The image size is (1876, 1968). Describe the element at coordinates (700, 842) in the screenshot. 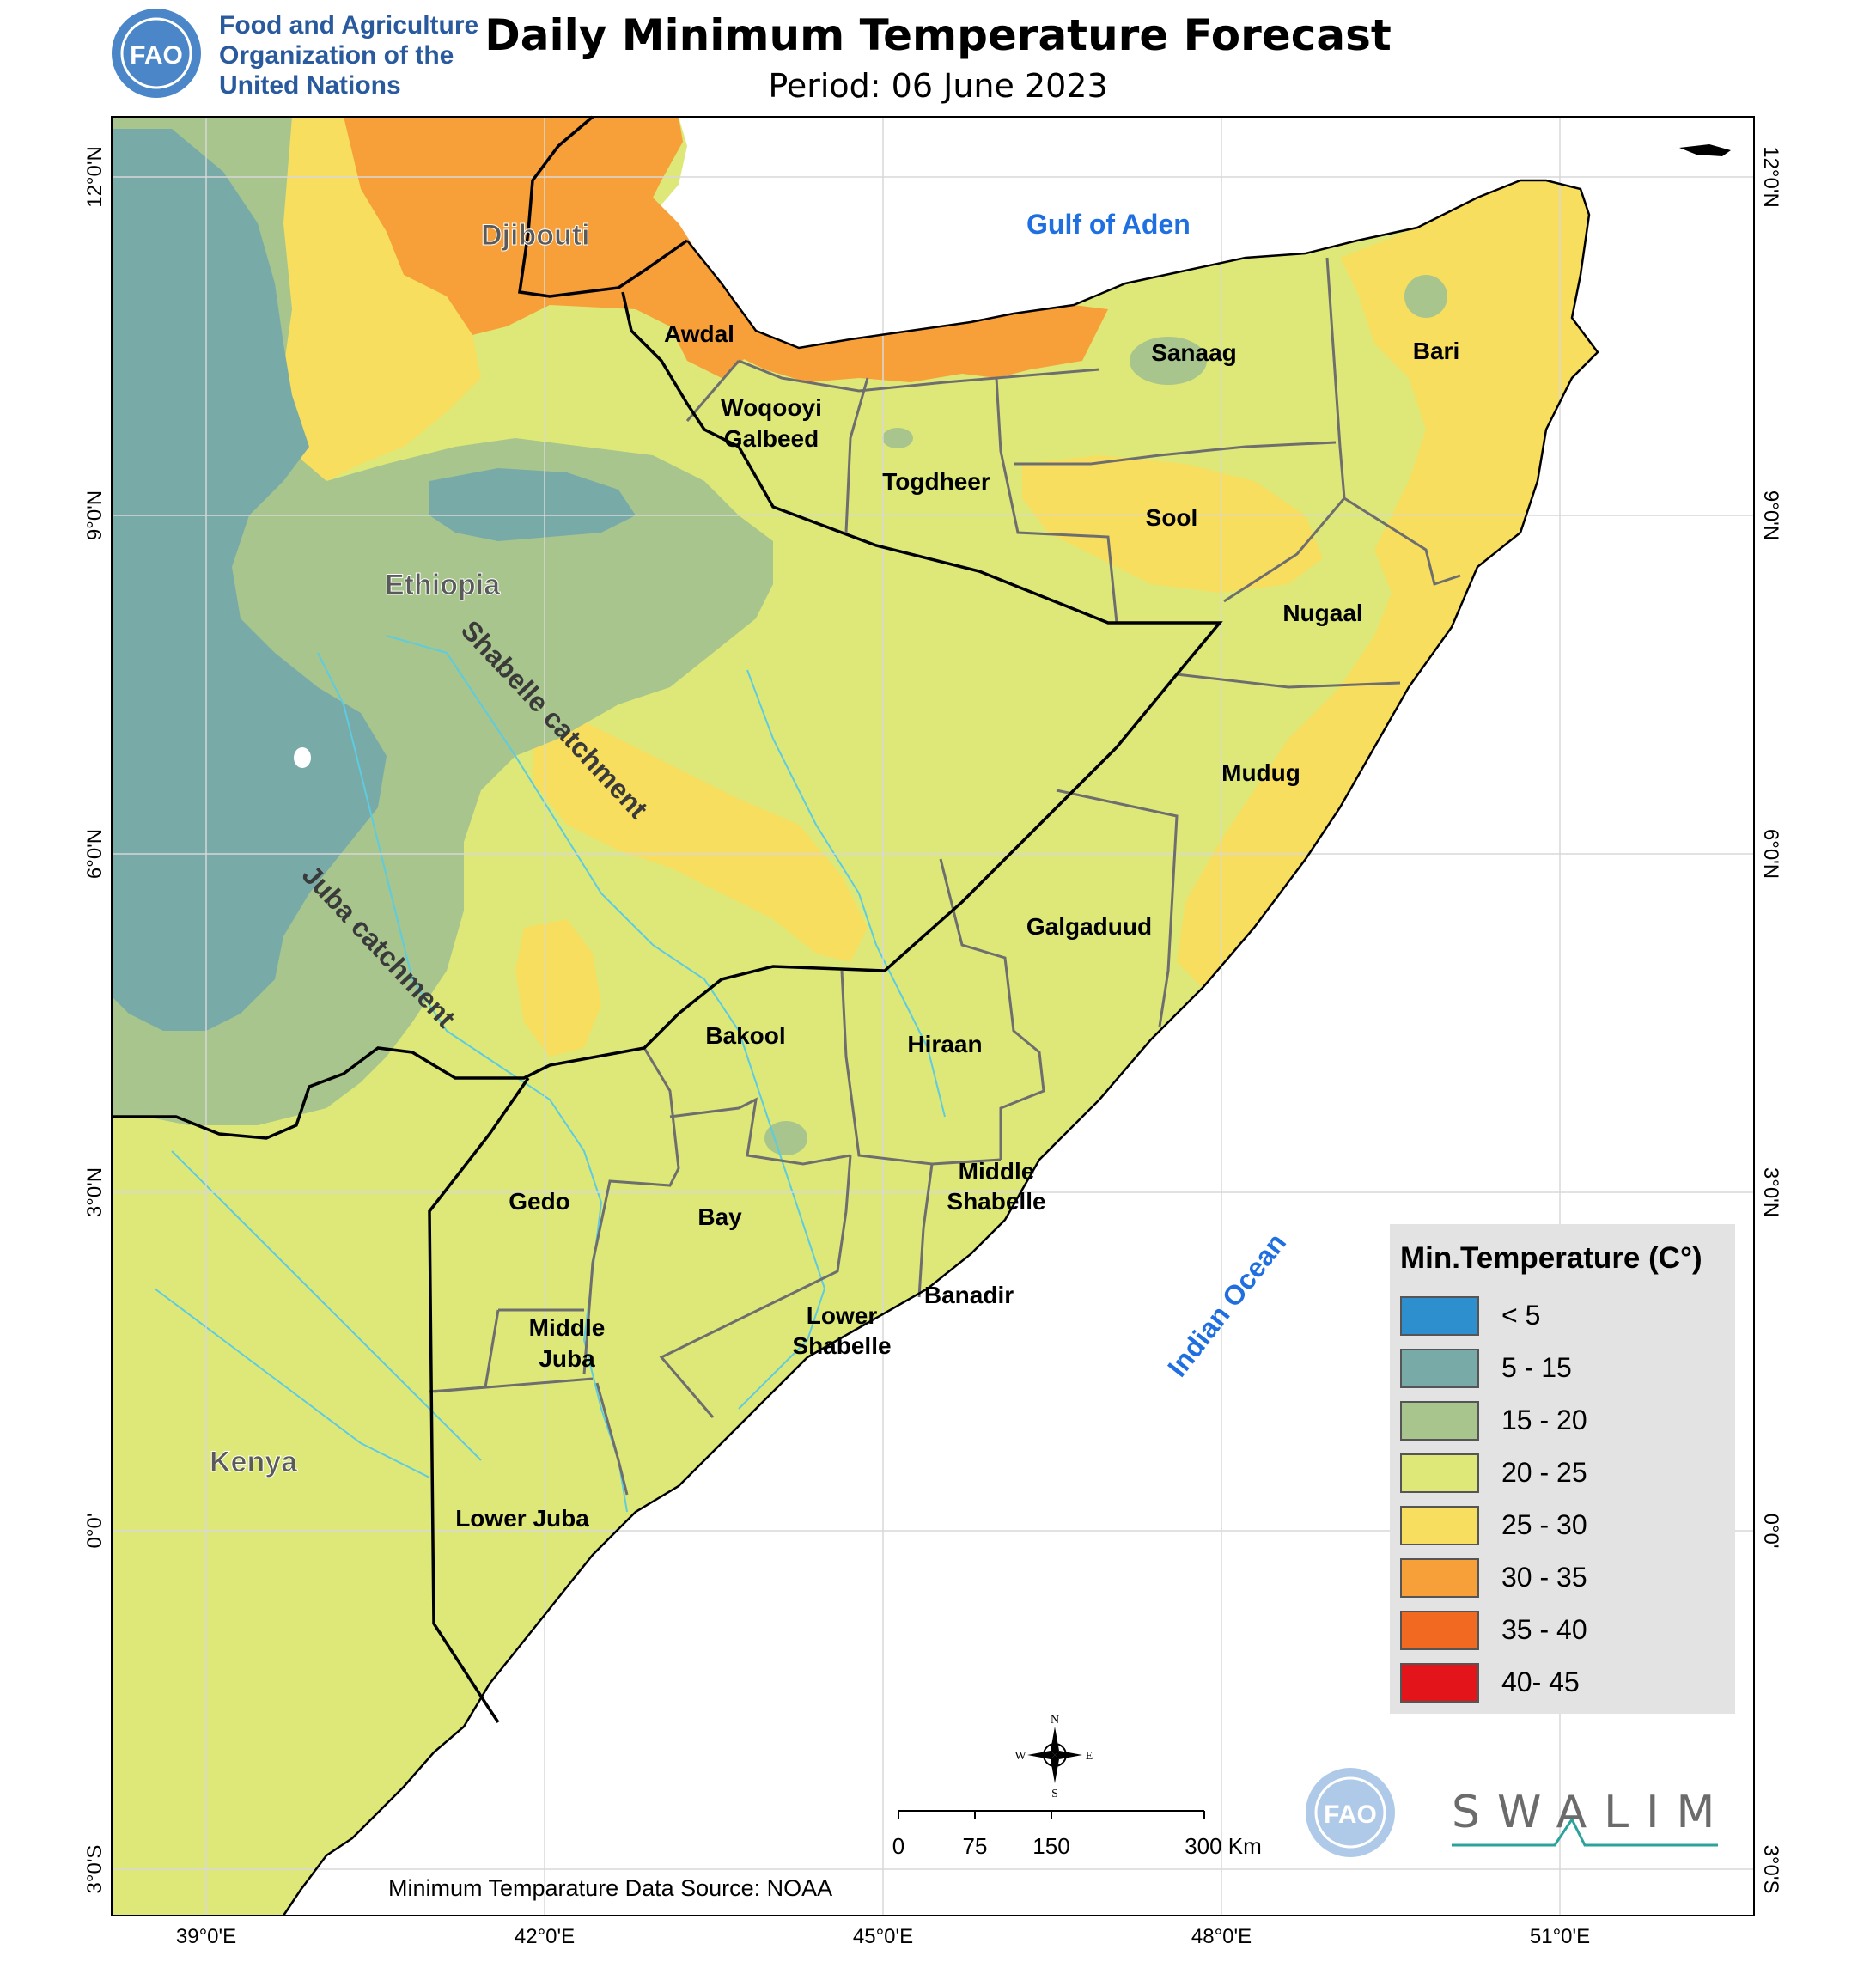

I see `warm-zone-shabelle` at that location.